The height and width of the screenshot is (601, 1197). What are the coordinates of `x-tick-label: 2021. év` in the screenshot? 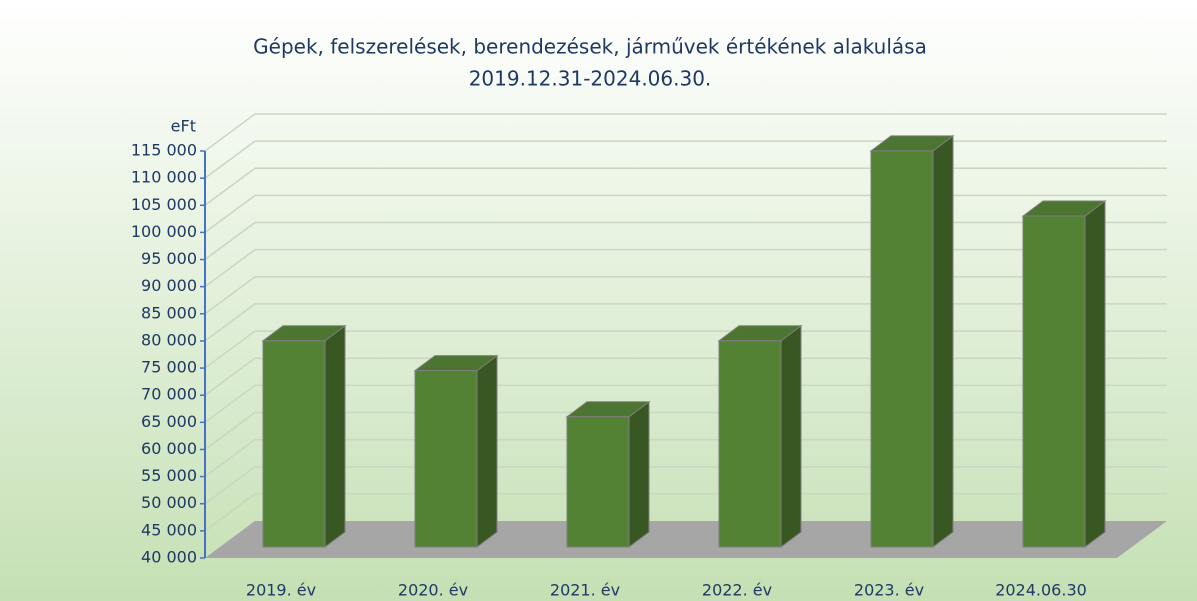 It's located at (585, 590).